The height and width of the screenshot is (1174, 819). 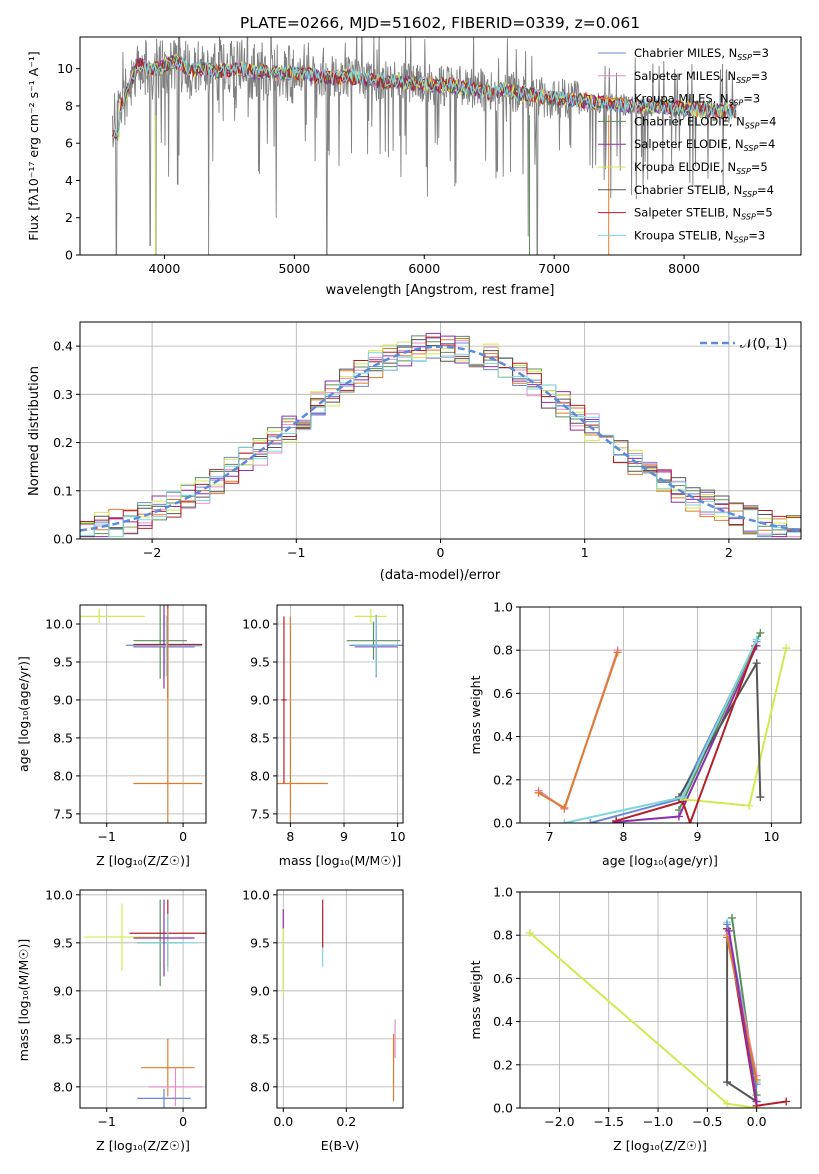 What do you see at coordinates (23, 1000) in the screenshot?
I see `mass-vs-Z-ylabel: mass [log₁₀(M/M☉)]` at bounding box center [23, 1000].